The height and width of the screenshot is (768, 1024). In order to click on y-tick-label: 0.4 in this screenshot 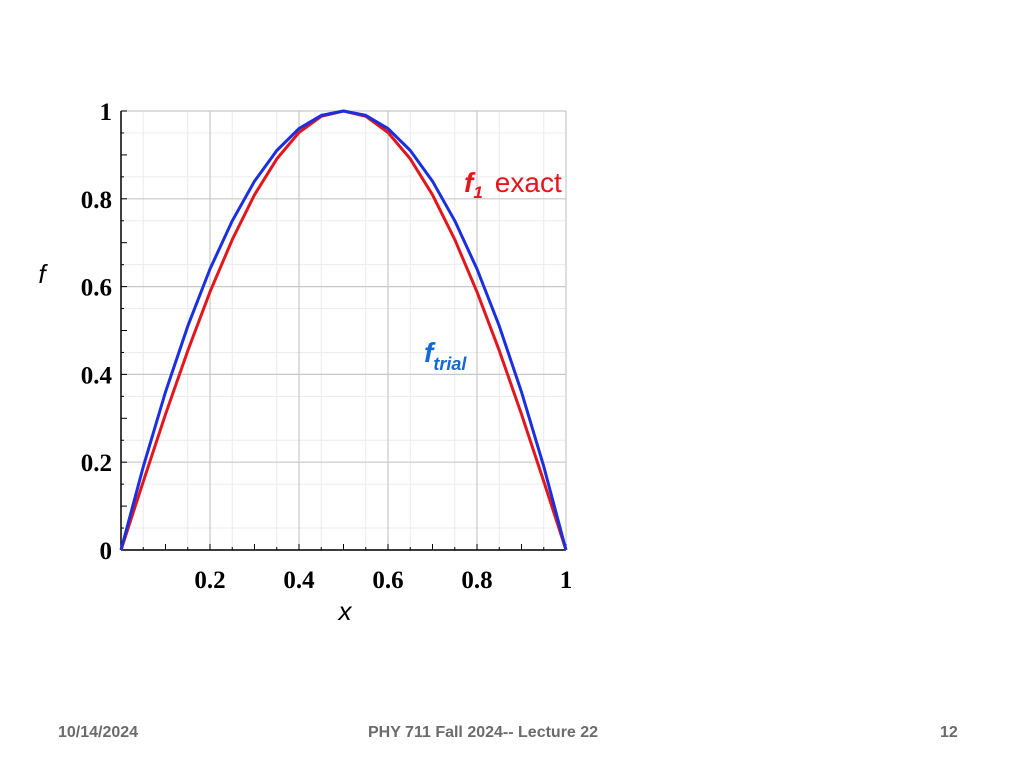, I will do `click(97, 375)`.